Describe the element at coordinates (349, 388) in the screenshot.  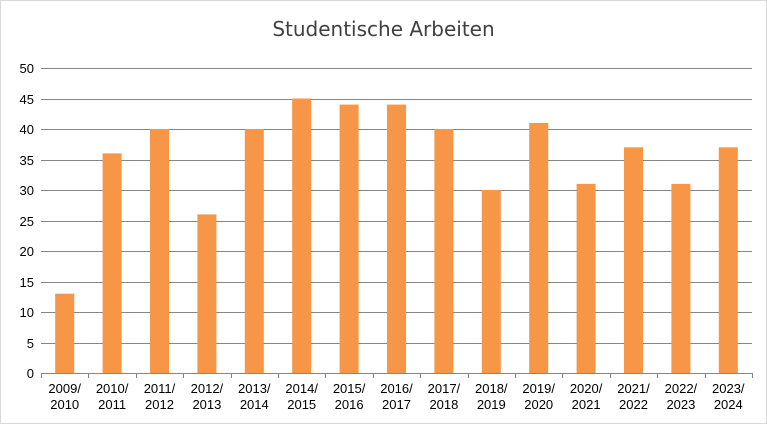
I see `x-tick-label-line: 2015/` at that location.